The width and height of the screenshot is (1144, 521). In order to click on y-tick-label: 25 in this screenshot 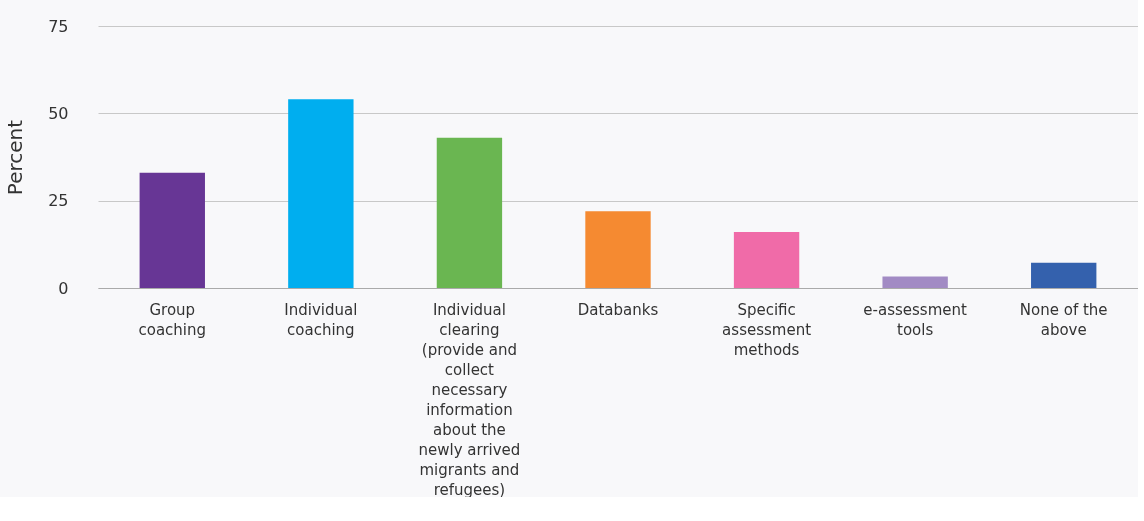, I will do `click(58, 201)`.